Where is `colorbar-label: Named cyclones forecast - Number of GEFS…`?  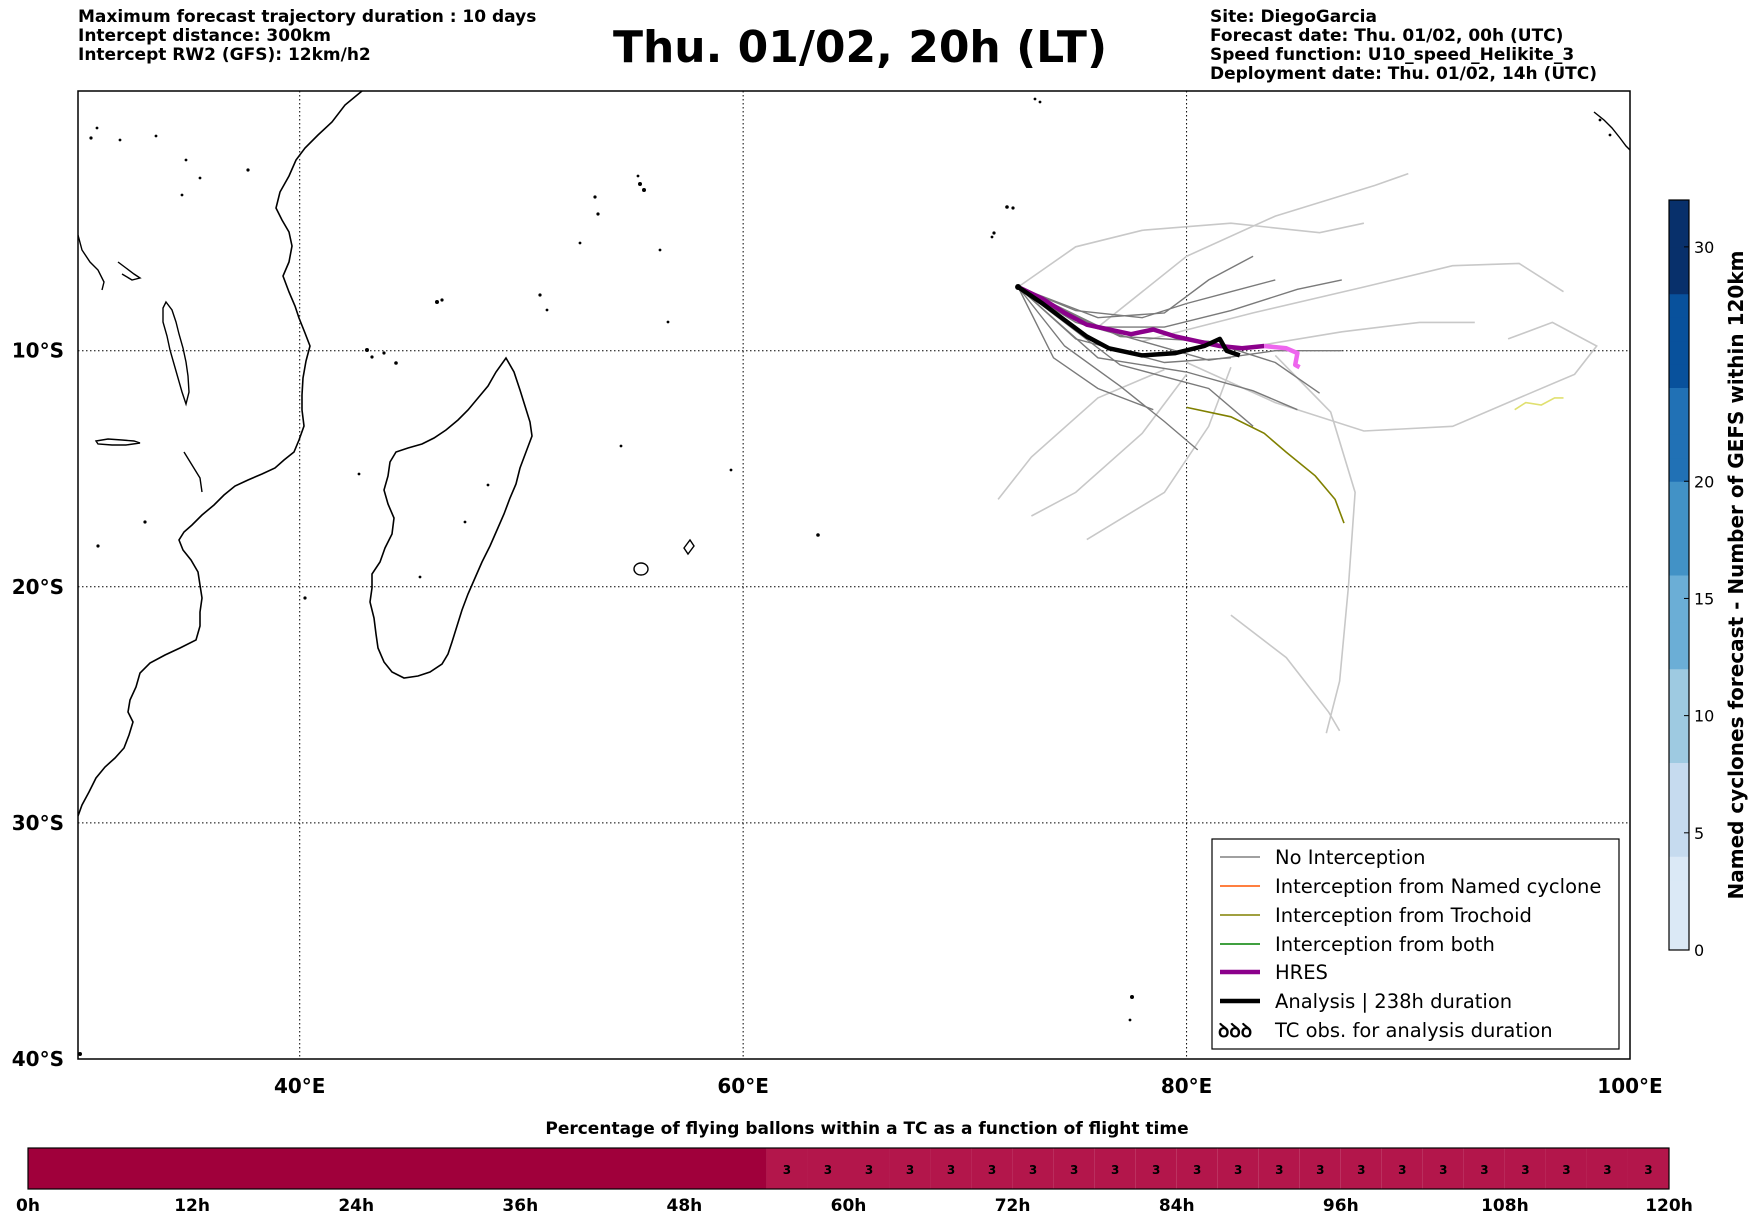
colorbar-label: Named cyclones forecast - Number of GEFS… is located at coordinates (1736, 575).